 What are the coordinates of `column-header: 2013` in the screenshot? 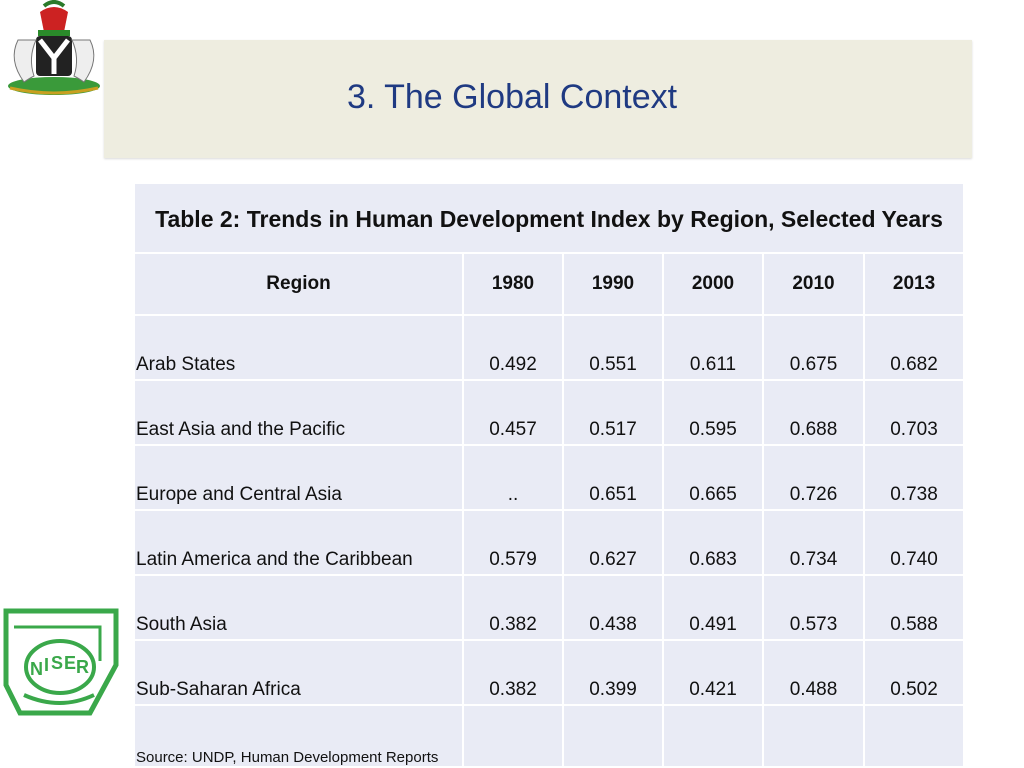 It's located at (914, 284).